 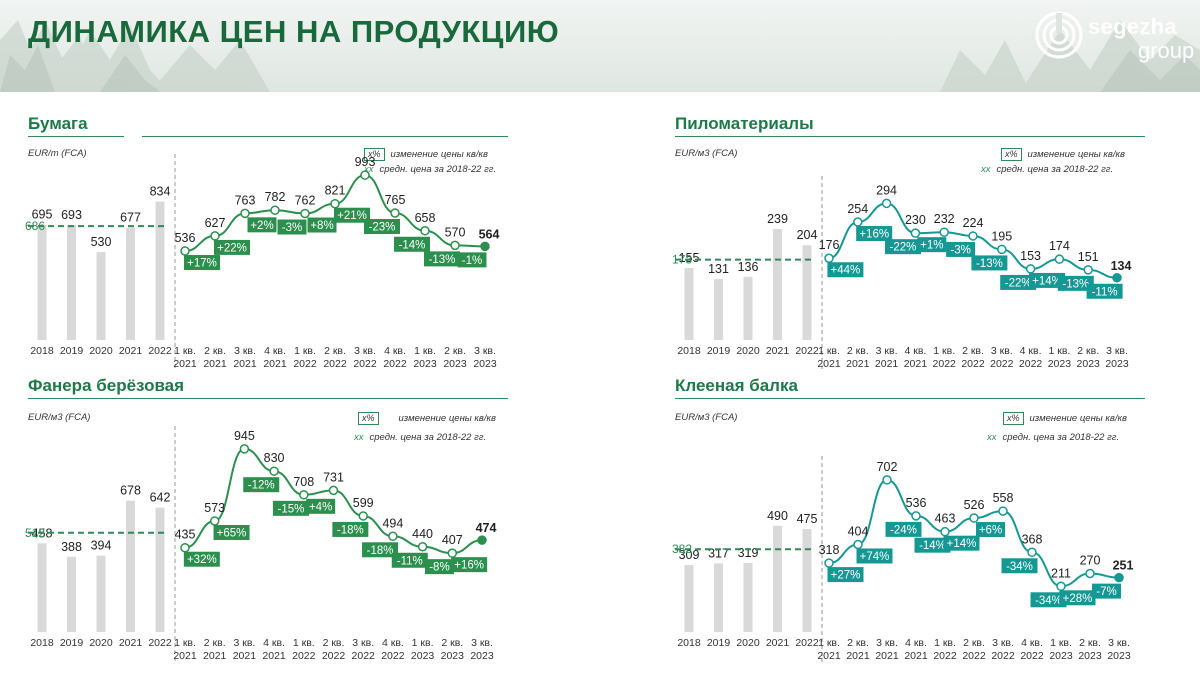 I want to click on quarterly-value-label: 294, so click(x=886, y=190).